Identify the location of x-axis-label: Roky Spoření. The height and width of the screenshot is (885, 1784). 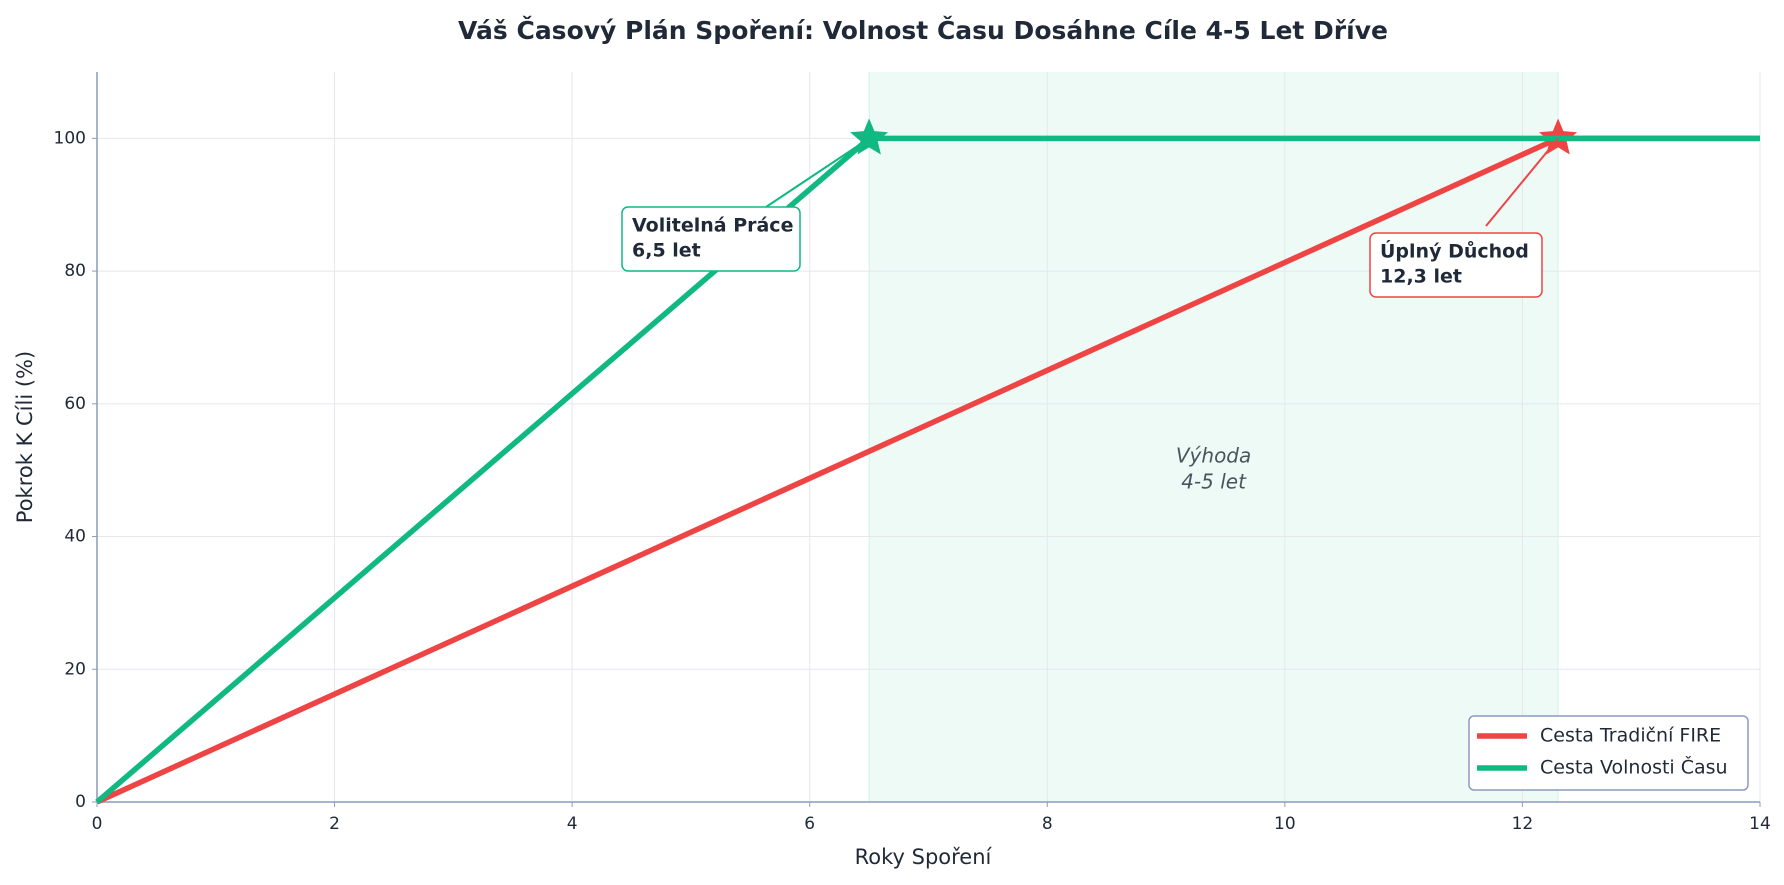
(924, 857).